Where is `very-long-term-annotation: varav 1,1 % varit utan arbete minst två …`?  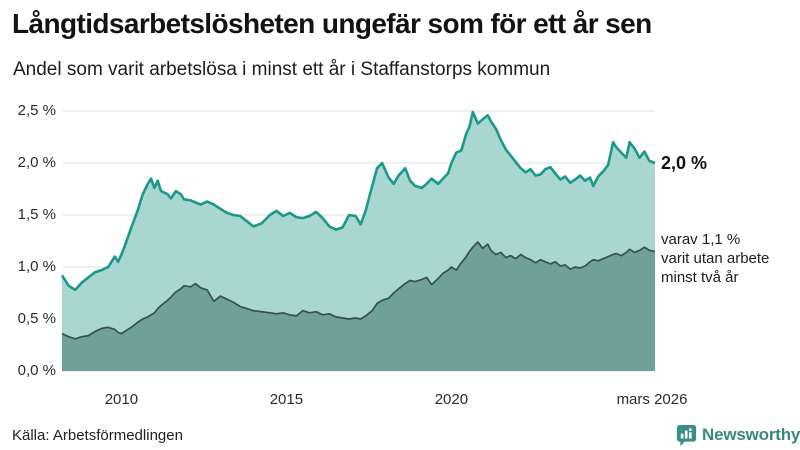 very-long-term-annotation: varav 1,1 % varit utan arbete minst två … is located at coordinates (715, 258).